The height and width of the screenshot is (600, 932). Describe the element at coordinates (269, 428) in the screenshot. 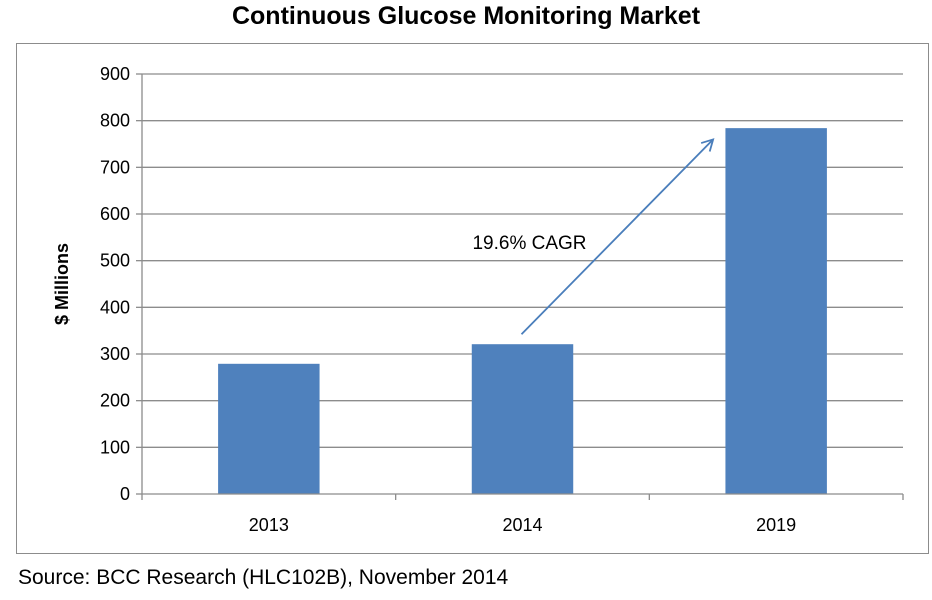

I see `bar-2013` at that location.